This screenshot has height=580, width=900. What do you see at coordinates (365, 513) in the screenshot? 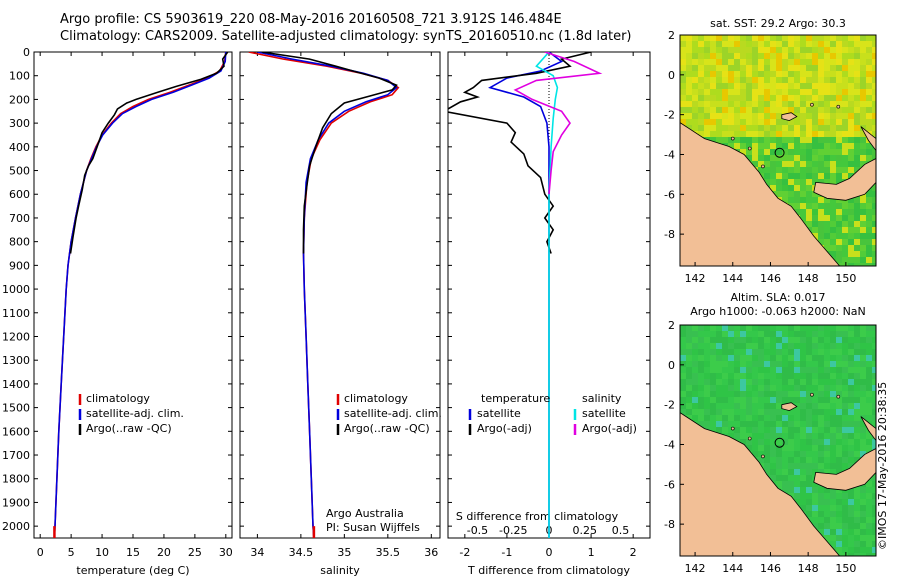
I see `argo-australia-label: Argo Australia` at bounding box center [365, 513].